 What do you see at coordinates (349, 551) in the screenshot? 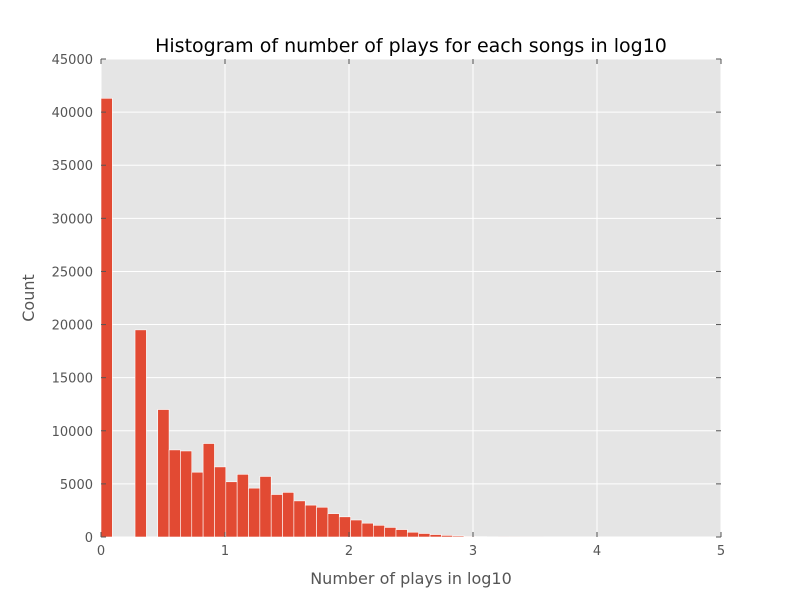
I see `x-tick-label: 2` at bounding box center [349, 551].